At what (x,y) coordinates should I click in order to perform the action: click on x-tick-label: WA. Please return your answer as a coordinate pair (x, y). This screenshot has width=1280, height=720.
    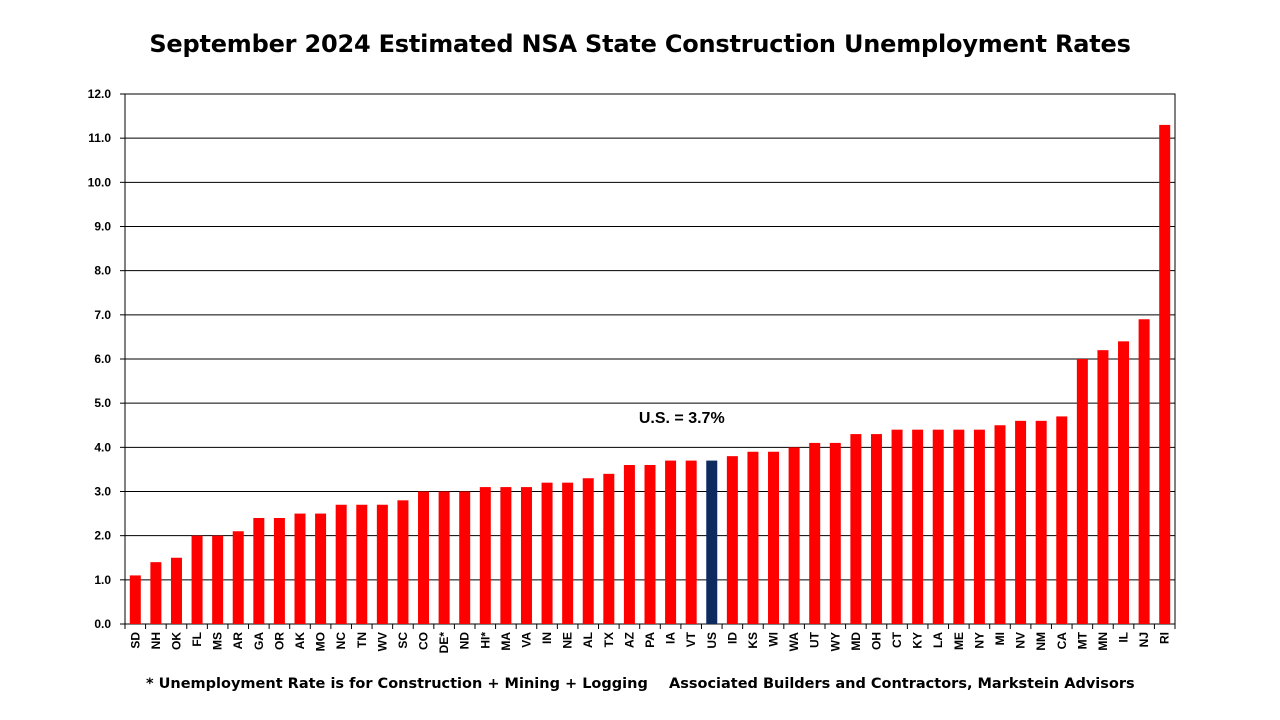
    Looking at the image, I should click on (794, 642).